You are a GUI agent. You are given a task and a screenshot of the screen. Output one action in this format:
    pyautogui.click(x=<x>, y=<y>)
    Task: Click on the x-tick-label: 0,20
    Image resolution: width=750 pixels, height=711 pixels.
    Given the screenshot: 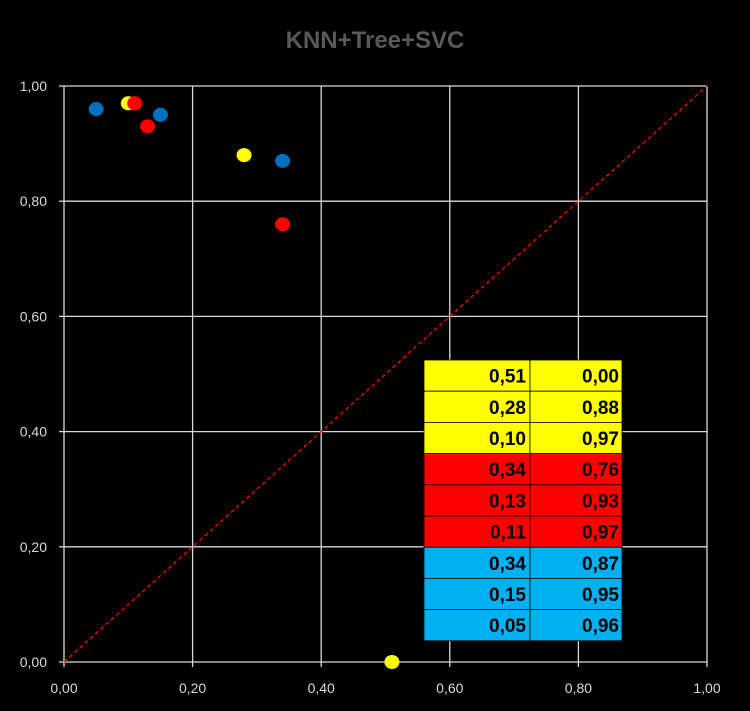 What is the action you would take?
    pyautogui.click(x=192, y=688)
    